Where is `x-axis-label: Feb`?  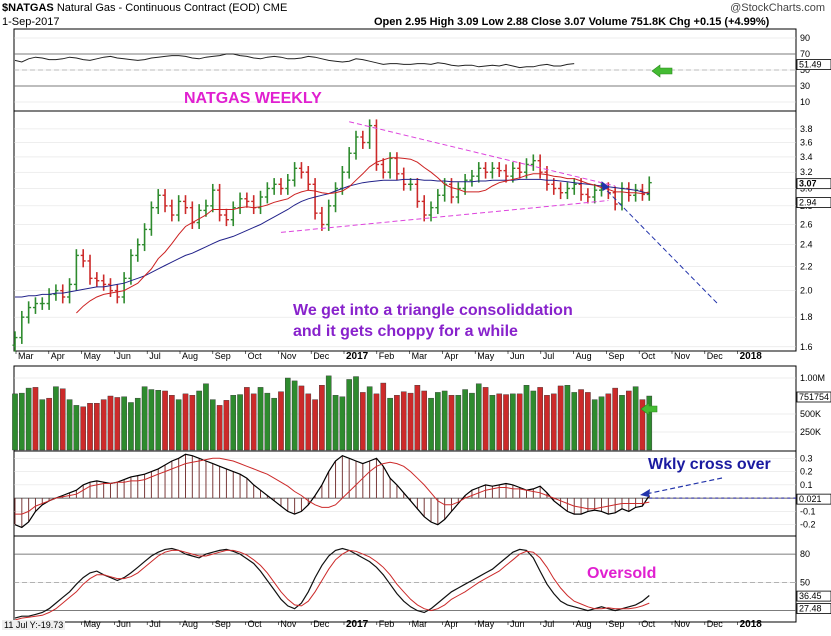 x-axis-label: Feb is located at coordinates (387, 624).